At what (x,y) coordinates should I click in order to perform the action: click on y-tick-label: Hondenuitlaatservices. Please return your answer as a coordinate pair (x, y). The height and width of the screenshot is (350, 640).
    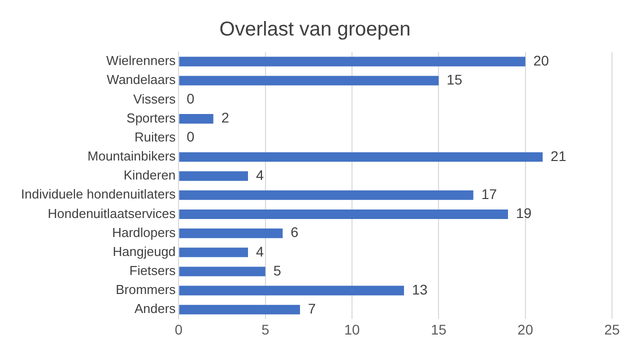
    Looking at the image, I should click on (112, 213).